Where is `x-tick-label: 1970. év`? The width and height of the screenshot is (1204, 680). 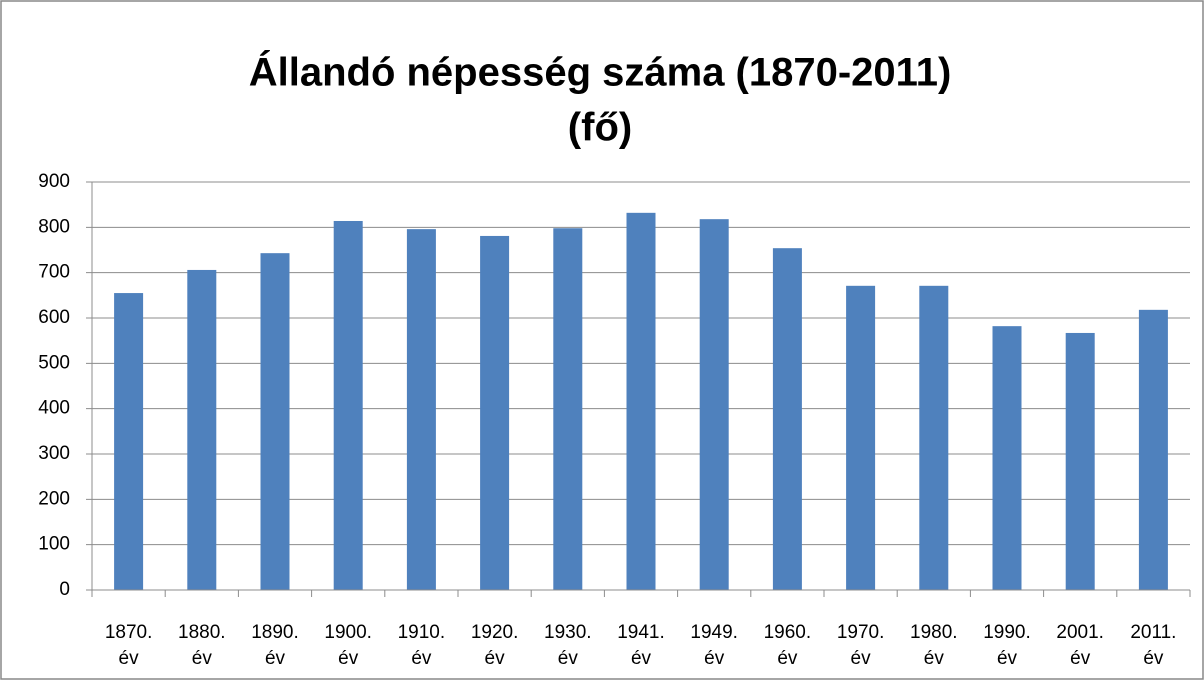 x-tick-label: 1970. év is located at coordinates (860, 645).